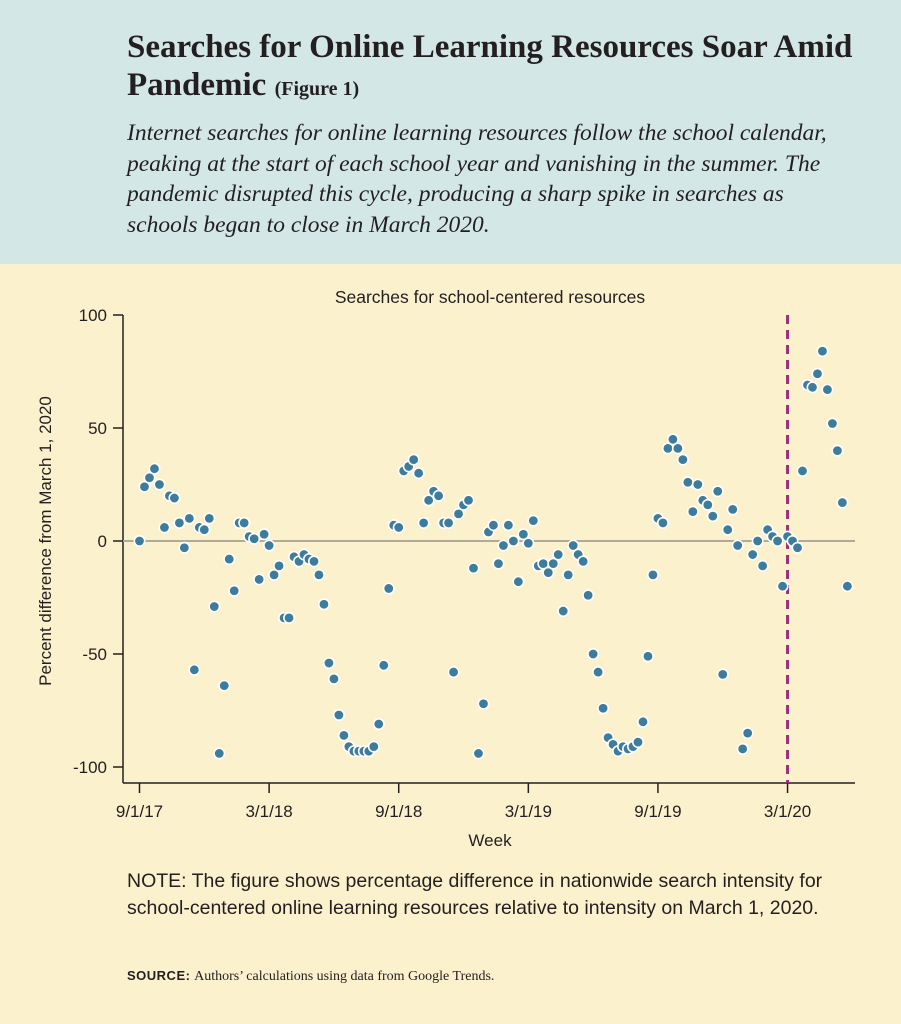 This screenshot has width=901, height=1024. What do you see at coordinates (93, 315) in the screenshot?
I see `y-tick-label: 100` at bounding box center [93, 315].